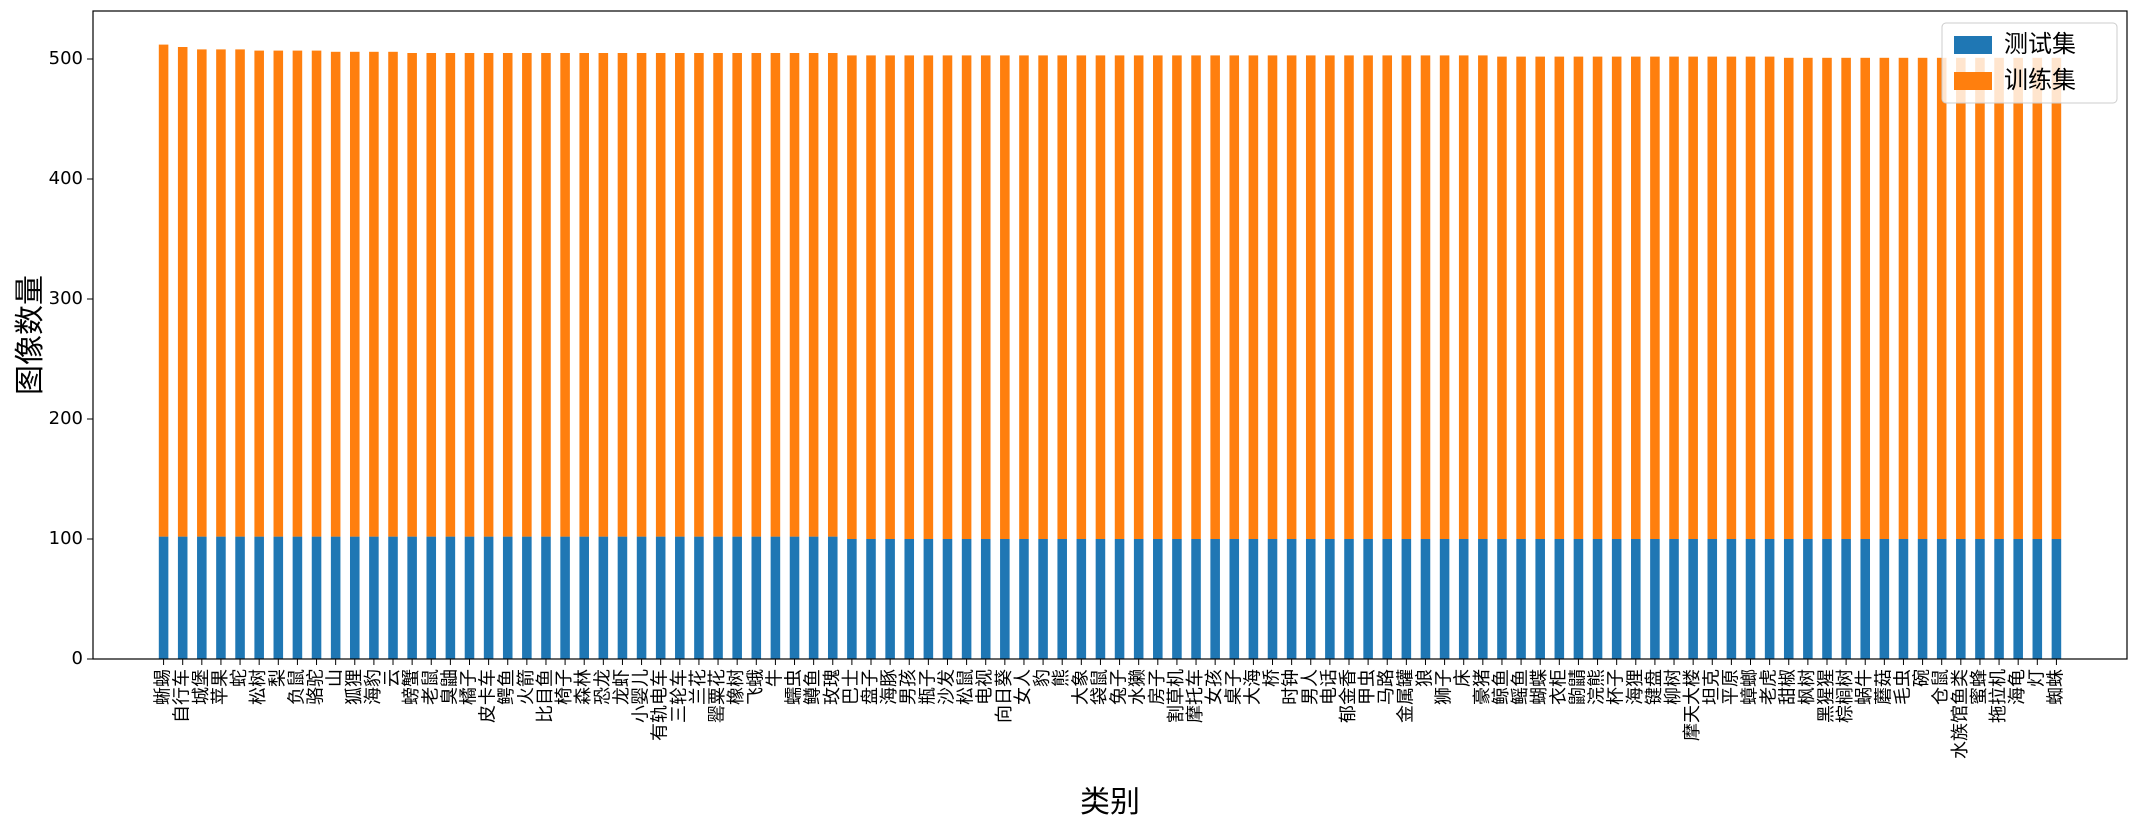  What do you see at coordinates (1635, 687) in the screenshot?
I see `x-tick-label: 海狸` at bounding box center [1635, 687].